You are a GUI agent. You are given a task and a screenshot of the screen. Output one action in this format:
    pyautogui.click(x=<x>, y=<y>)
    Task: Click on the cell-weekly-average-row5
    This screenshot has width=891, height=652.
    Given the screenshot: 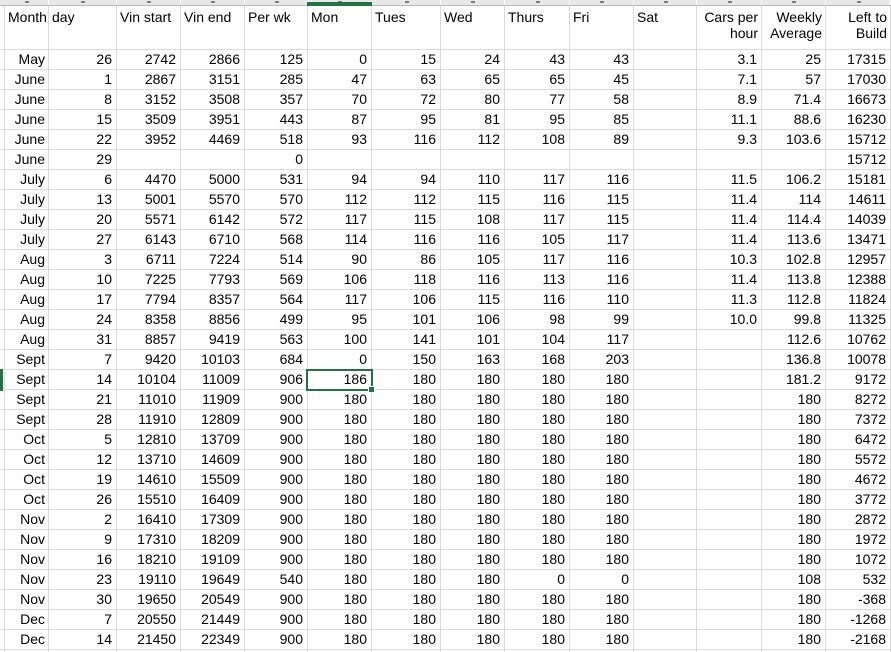 What is the action you would take?
    pyautogui.click(x=794, y=160)
    